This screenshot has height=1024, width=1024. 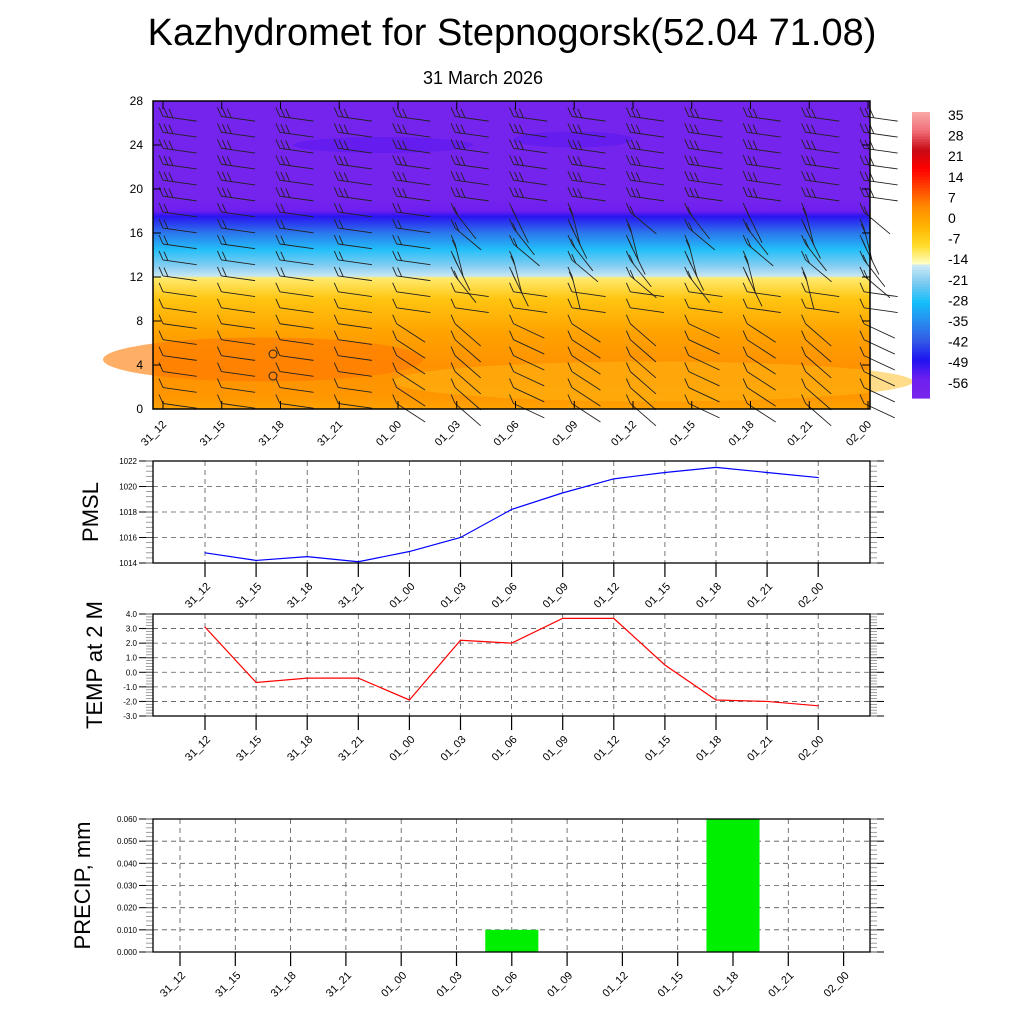 I want to click on x-tick-label: 02_00, so click(x=859, y=434).